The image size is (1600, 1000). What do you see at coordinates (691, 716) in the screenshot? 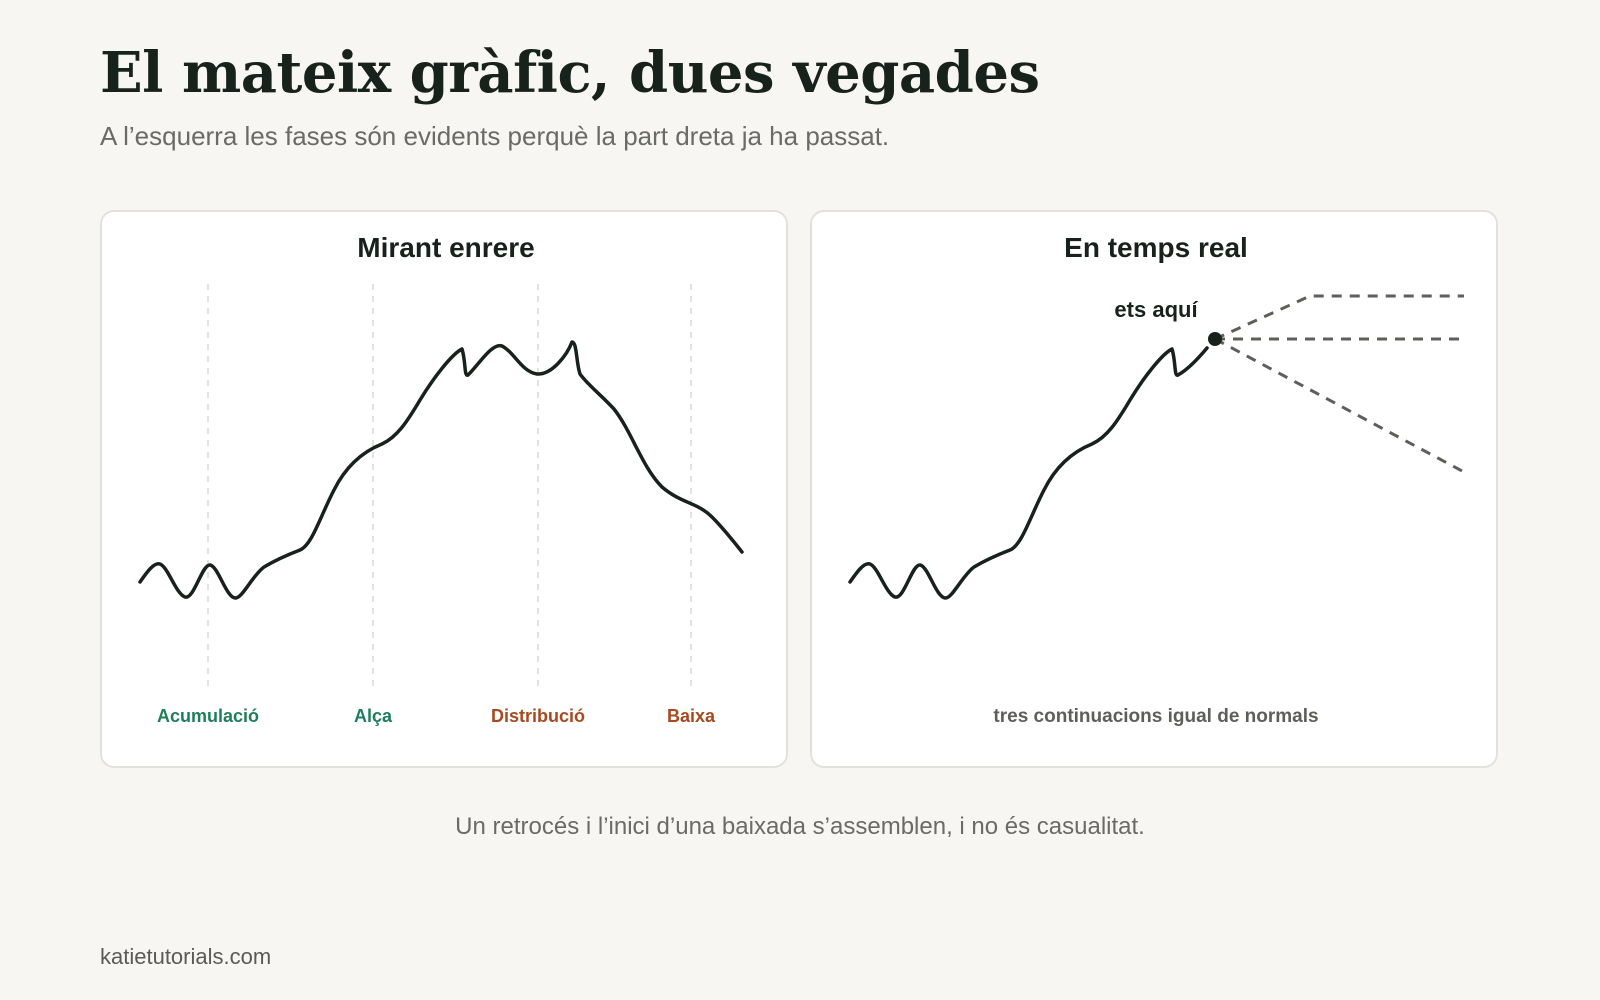
I see `phase-label: Baixa` at bounding box center [691, 716].